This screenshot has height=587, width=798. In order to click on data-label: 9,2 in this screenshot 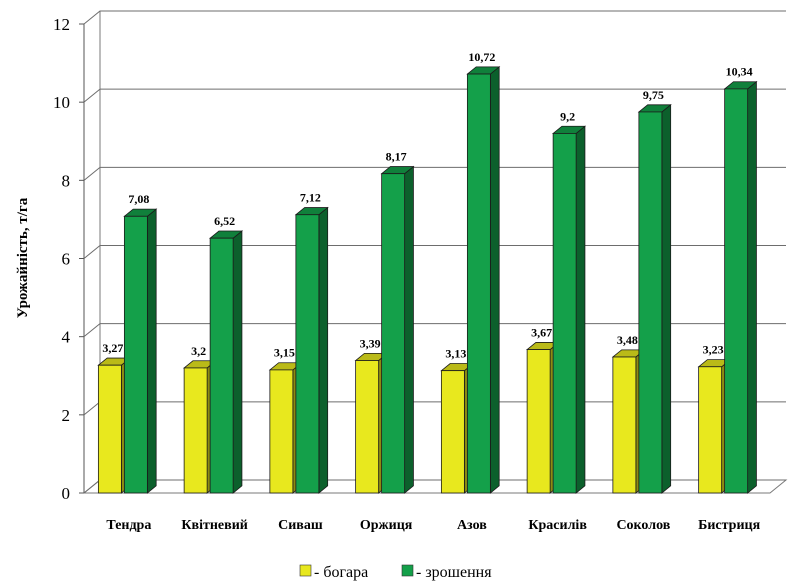, I will do `click(567, 116)`.